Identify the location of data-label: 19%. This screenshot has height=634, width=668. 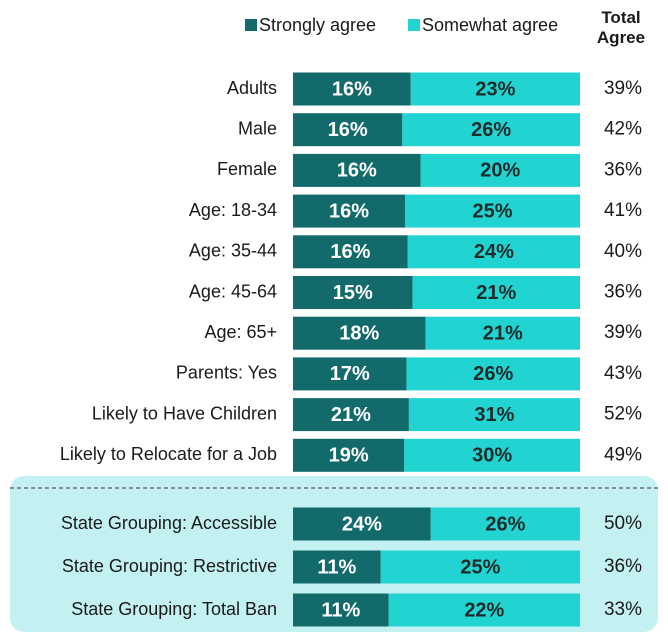
(349, 456).